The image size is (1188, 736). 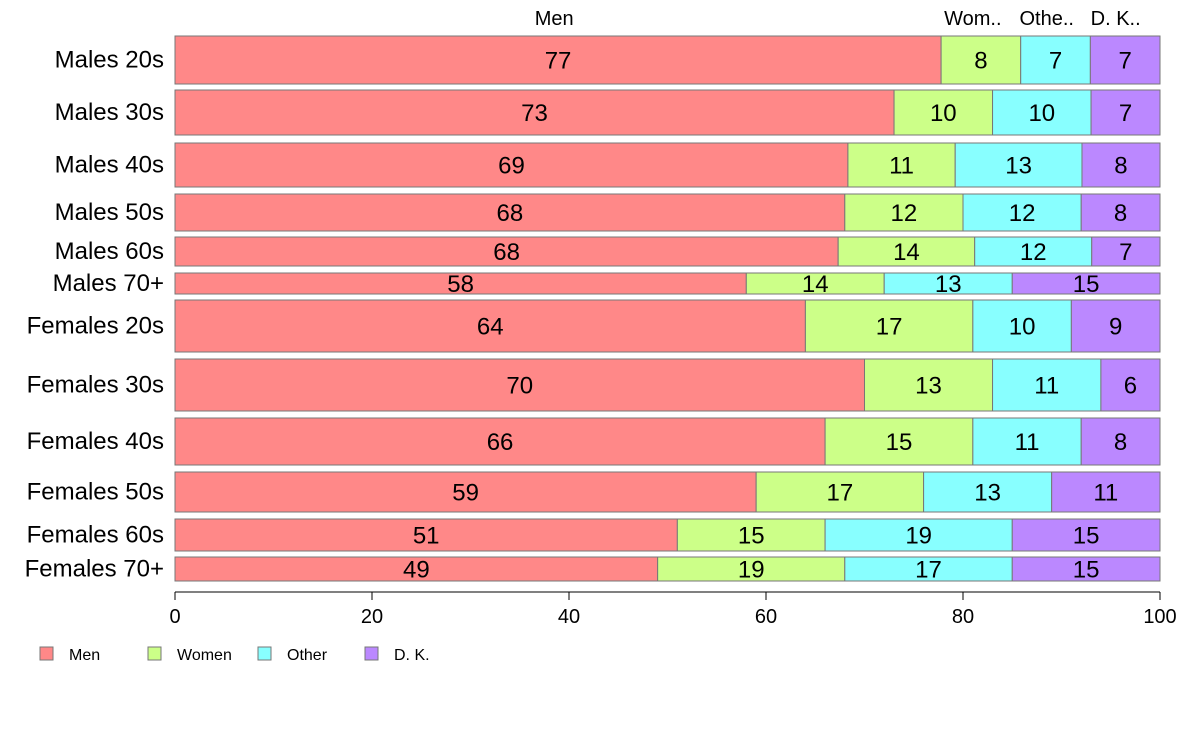 I want to click on row-label: Males 40s, so click(x=109, y=165).